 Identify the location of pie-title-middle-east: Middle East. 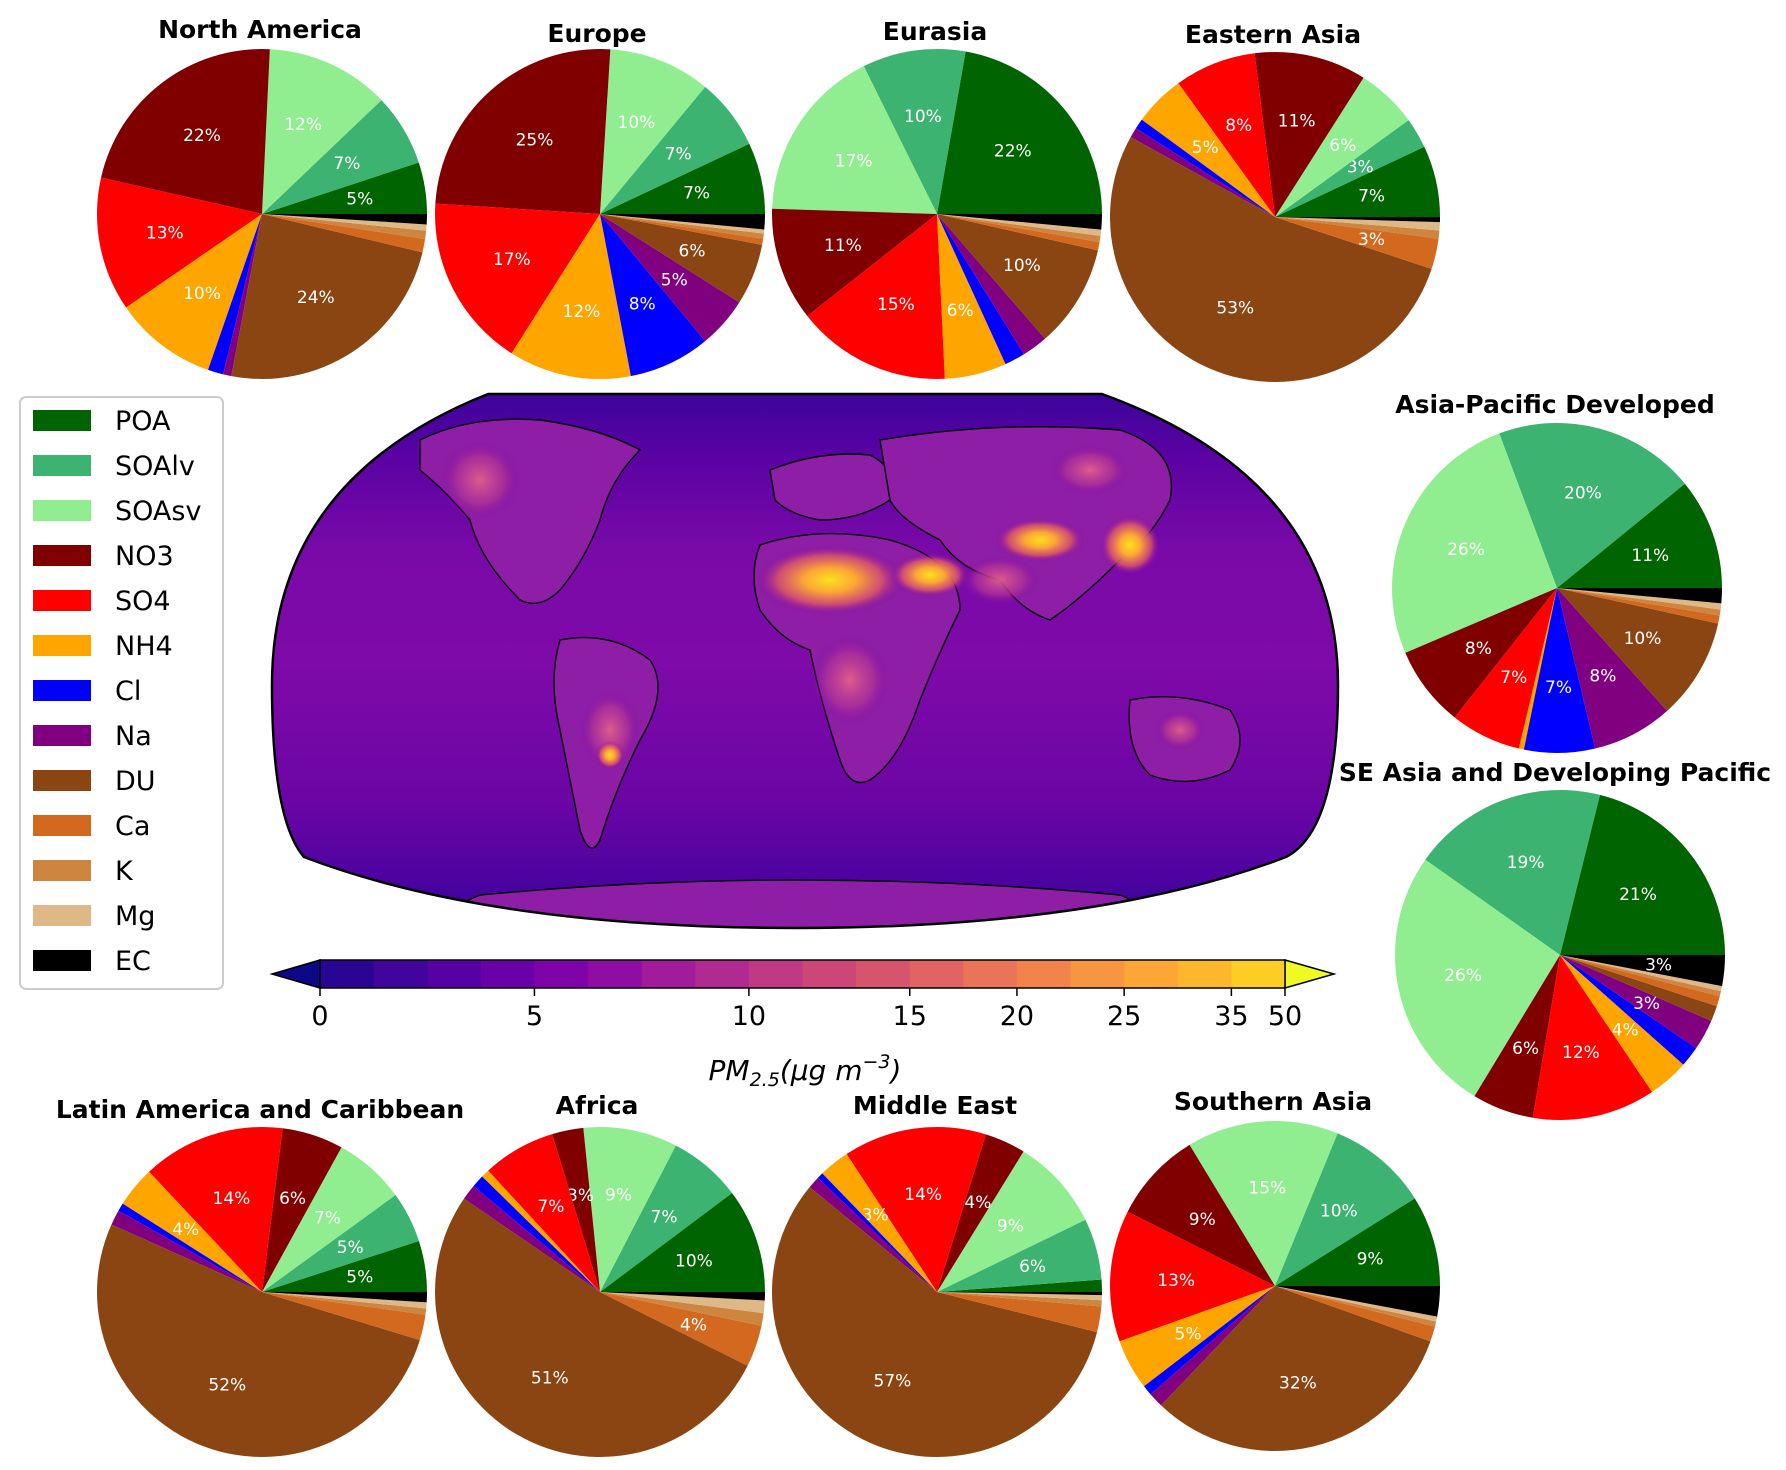
(935, 1105).